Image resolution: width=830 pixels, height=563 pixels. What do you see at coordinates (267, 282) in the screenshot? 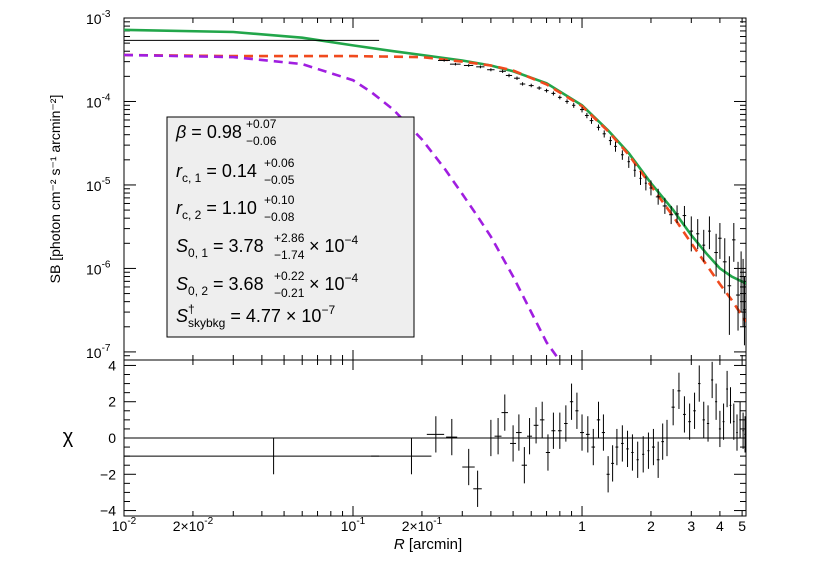
I see `legend-s02: S0, 2 = 3.68 +0.22 −0.21 × 10−4` at bounding box center [267, 282].